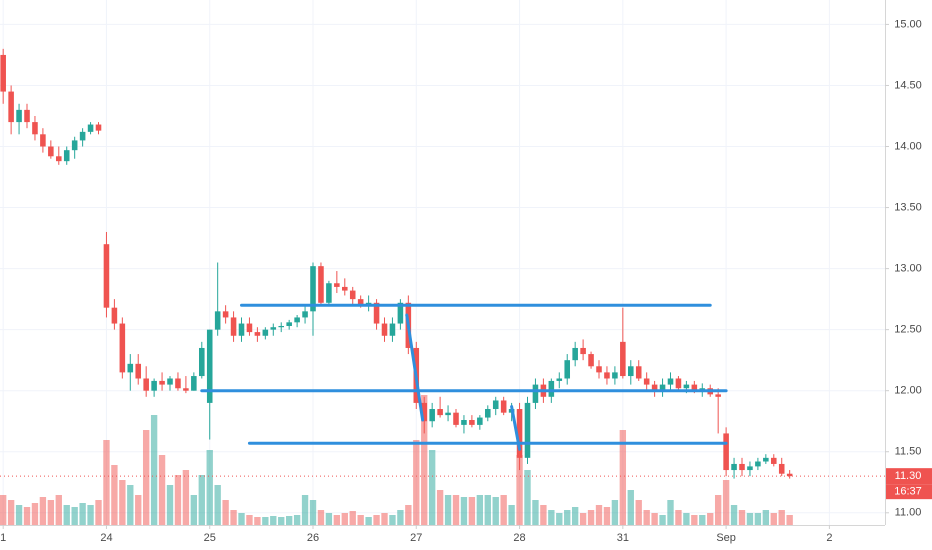 The width and height of the screenshot is (932, 550). I want to click on last-price-box, so click(909, 476).